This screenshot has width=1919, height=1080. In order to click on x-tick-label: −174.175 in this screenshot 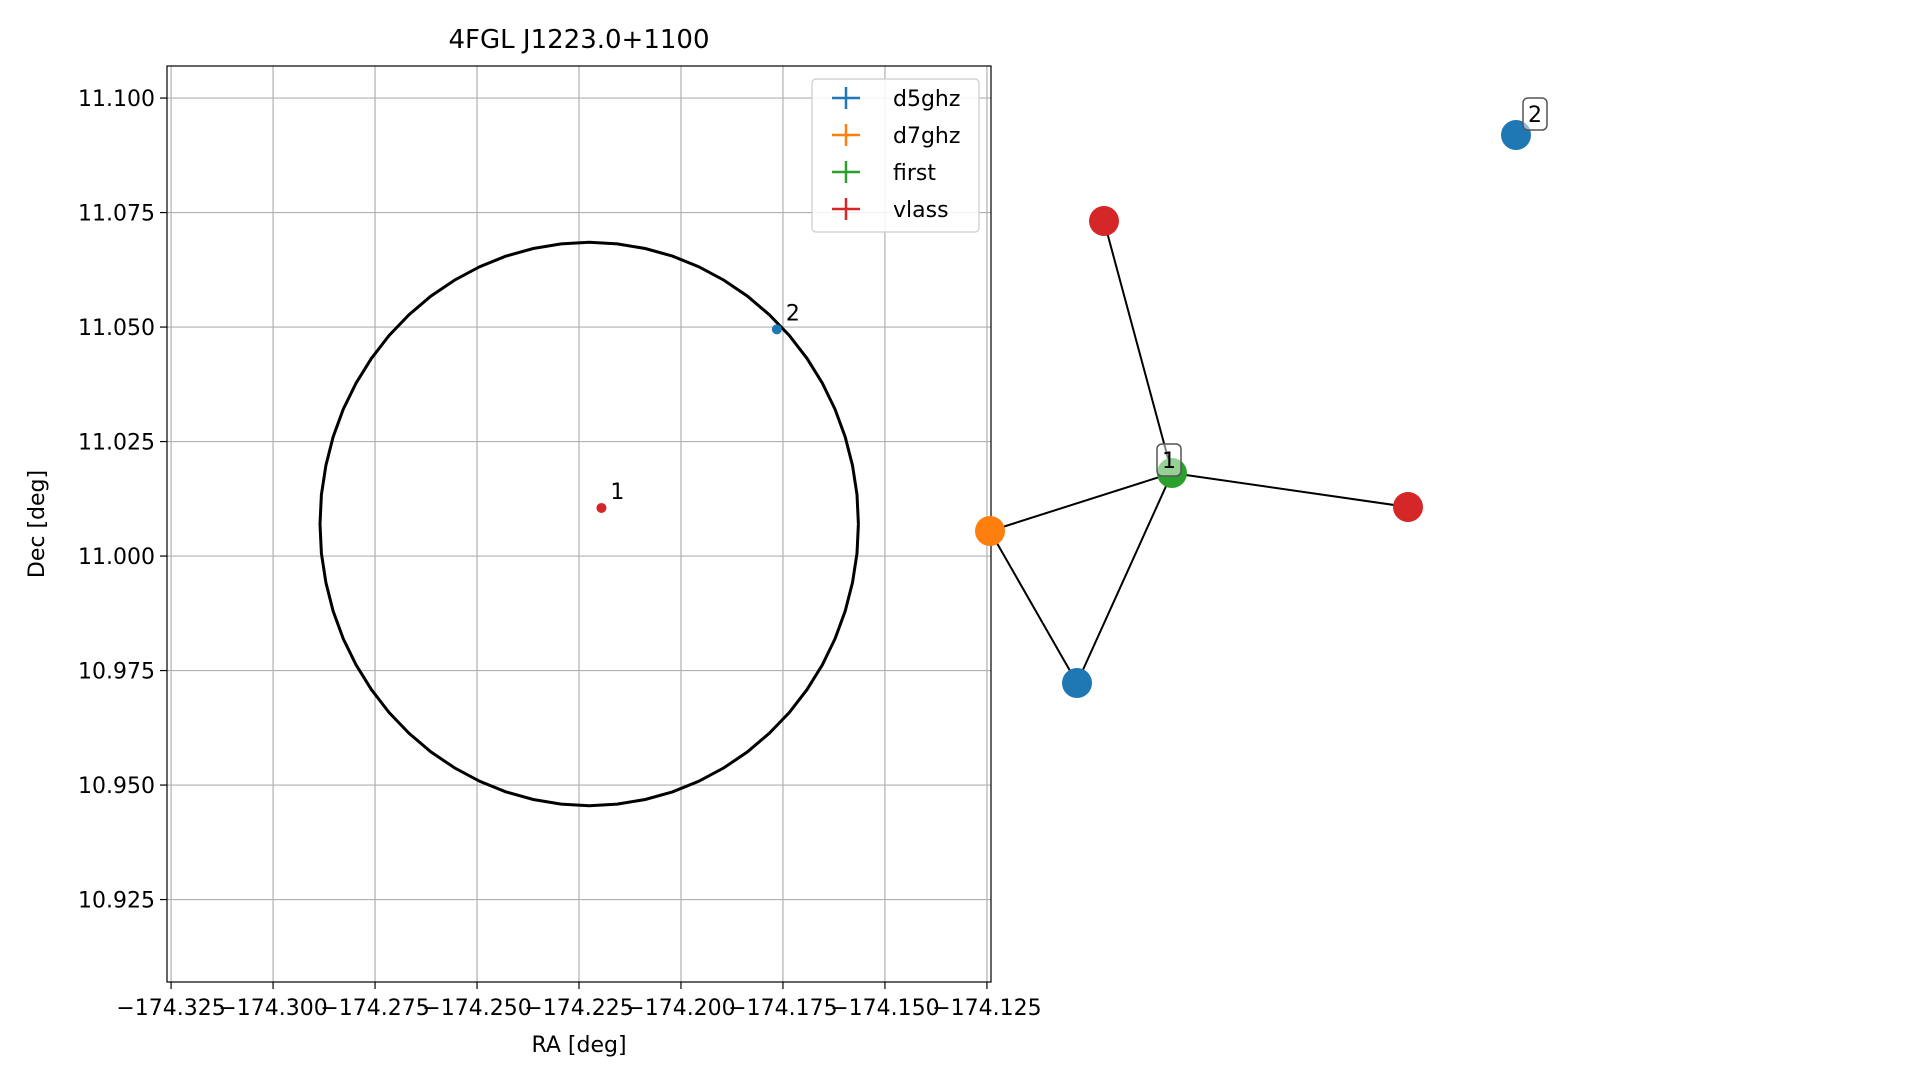, I will do `click(782, 1008)`.